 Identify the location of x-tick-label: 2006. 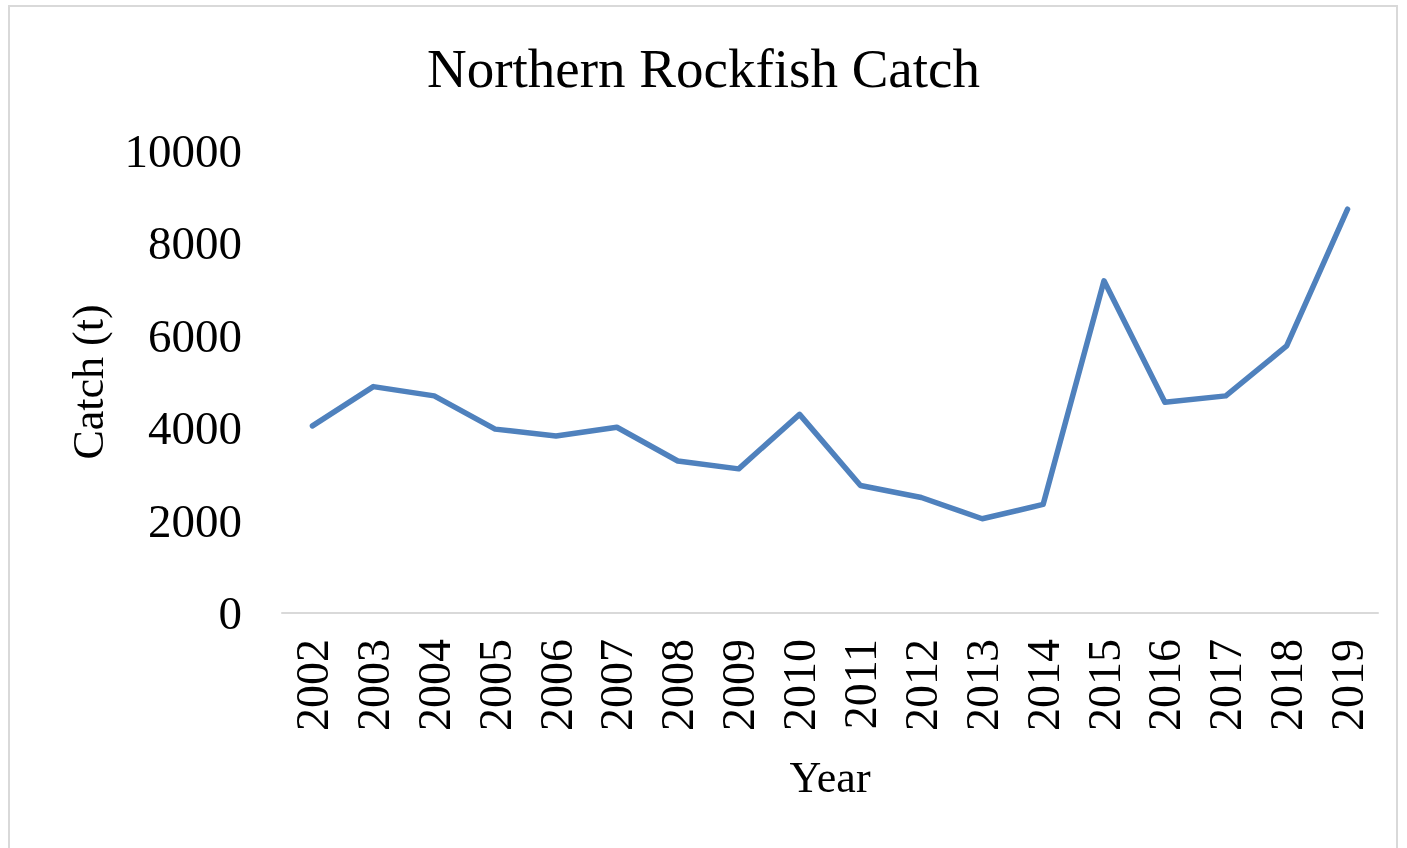
(556, 685).